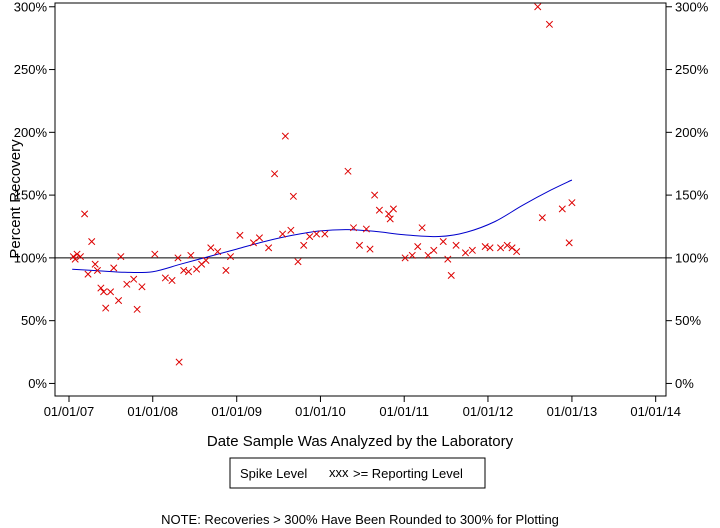 This screenshot has height=528, width=720. I want to click on legend: Spike Level xxx >= Reporting Level, so click(357, 473).